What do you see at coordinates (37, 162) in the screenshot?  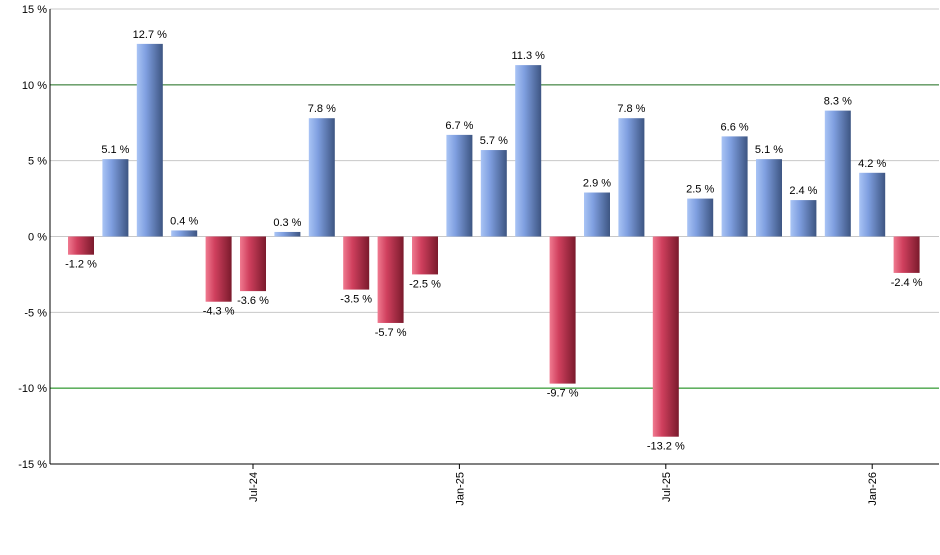 I see `y-tick-label: 5 %` at bounding box center [37, 162].